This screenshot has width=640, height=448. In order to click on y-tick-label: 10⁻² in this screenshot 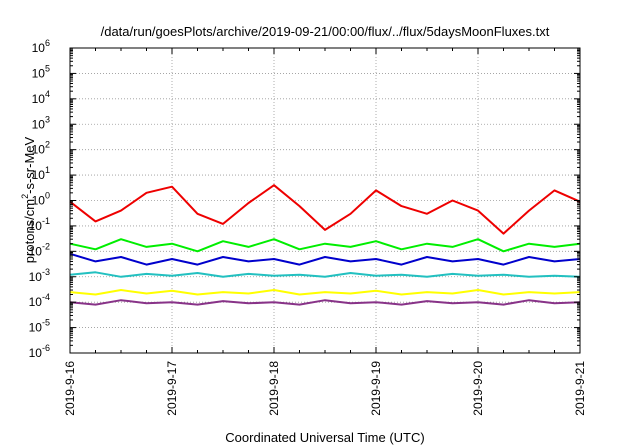, I will do `click(39, 249)`.